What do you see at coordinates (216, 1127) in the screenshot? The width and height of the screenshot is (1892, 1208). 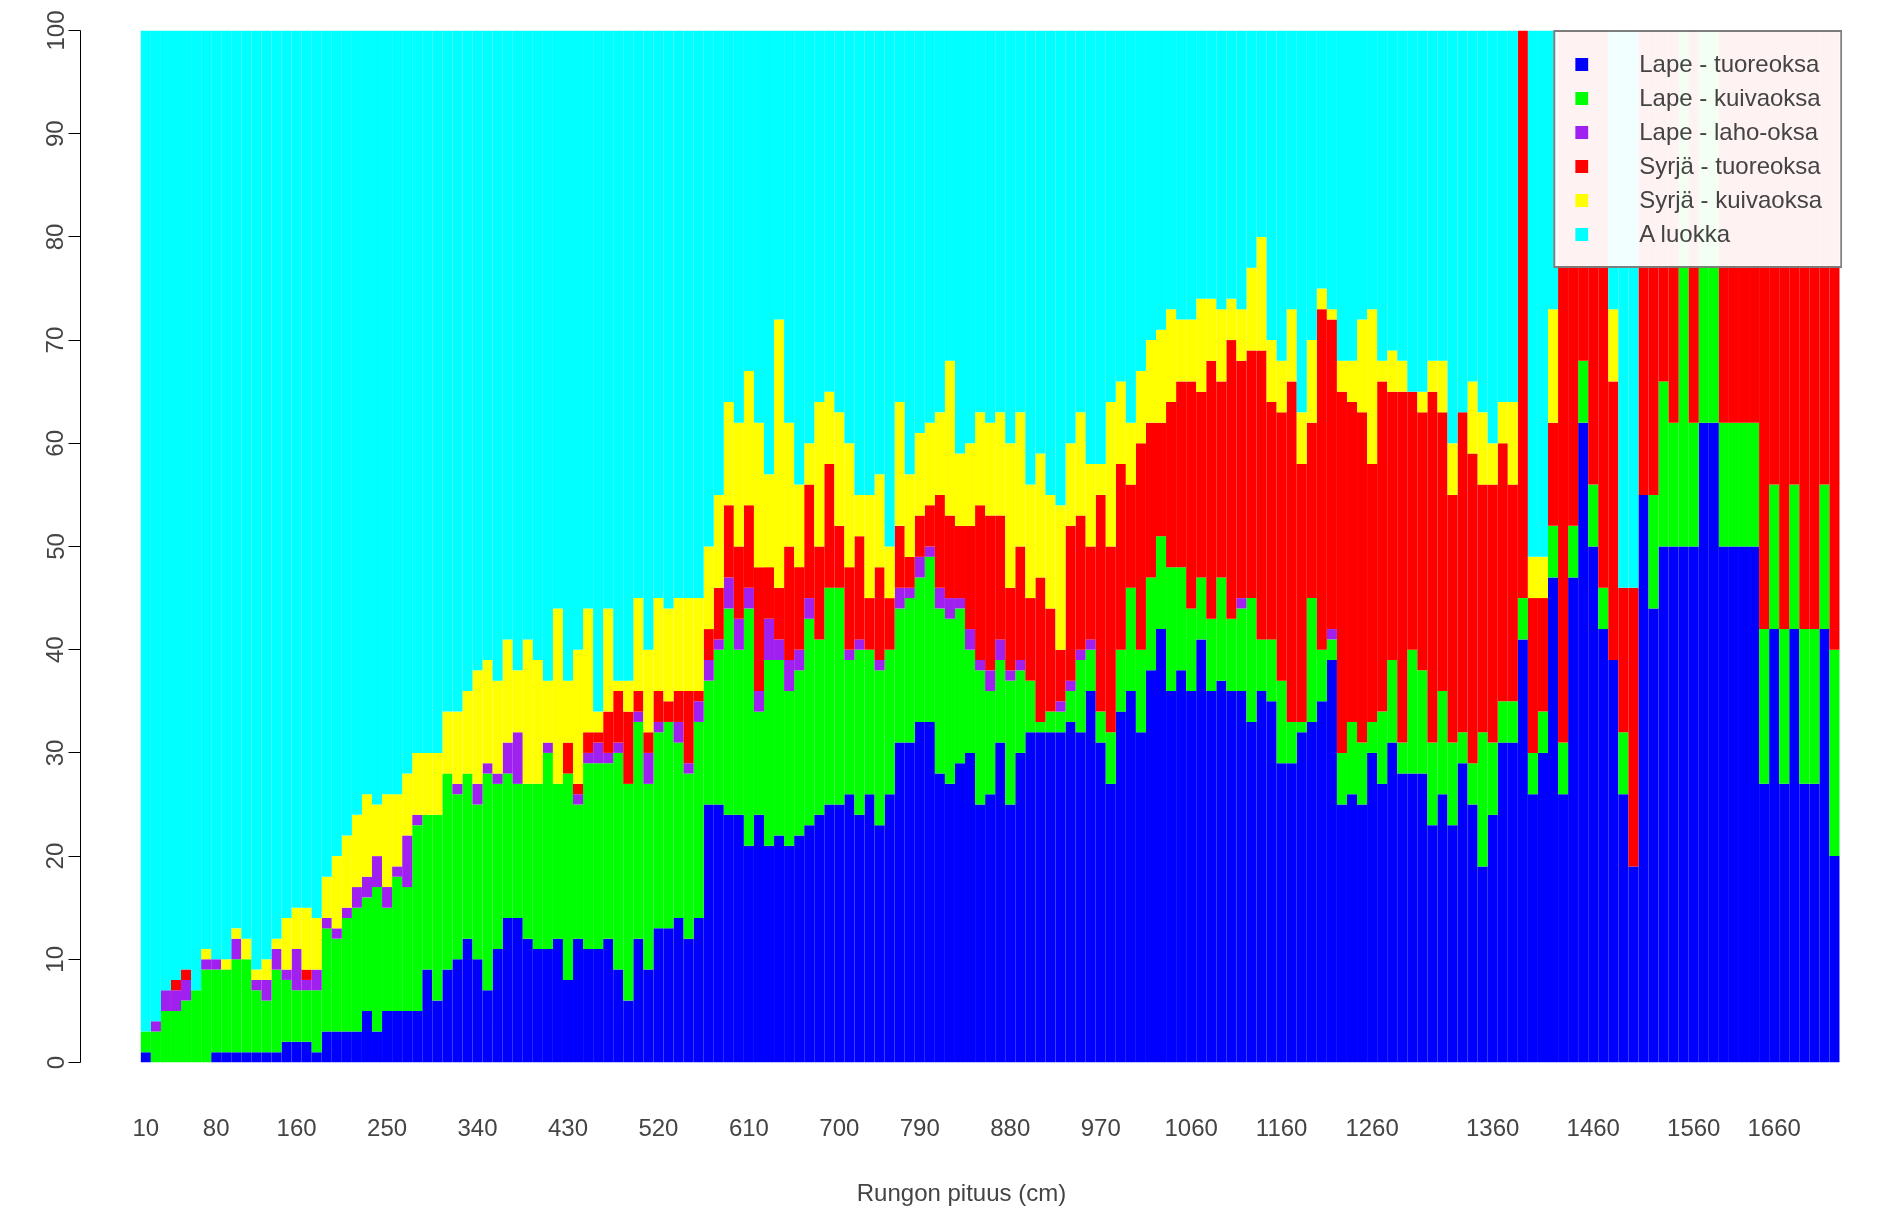 I see `x-tick-label: 80` at bounding box center [216, 1127].